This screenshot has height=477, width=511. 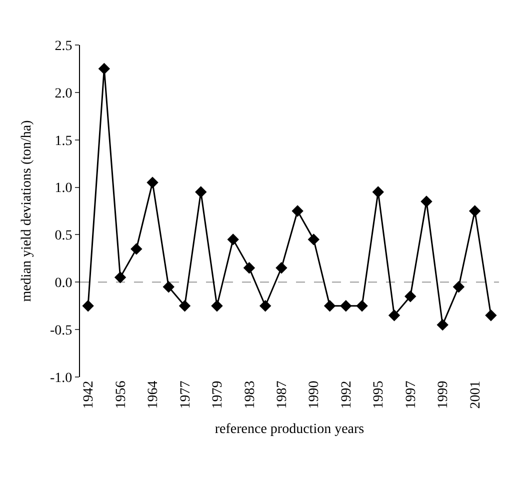 What do you see at coordinates (282, 394) in the screenshot?
I see `x-tick-label: 1987` at bounding box center [282, 394].